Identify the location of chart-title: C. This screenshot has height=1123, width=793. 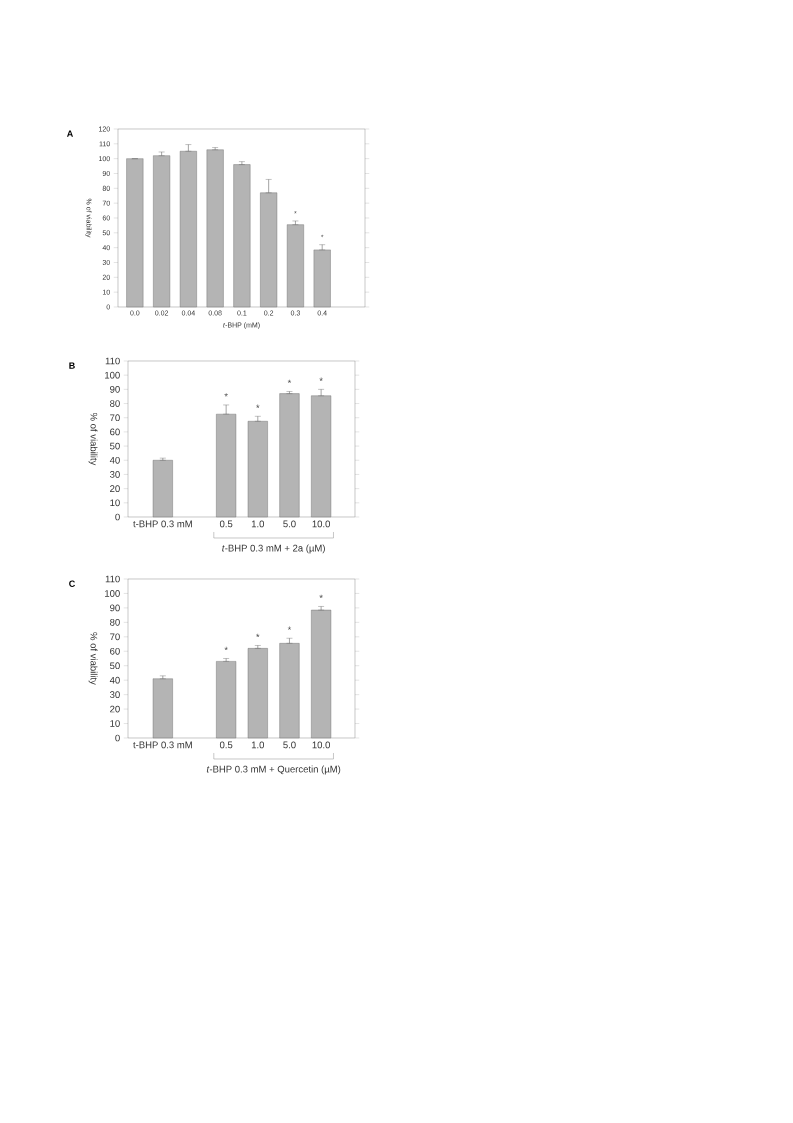
(72, 583).